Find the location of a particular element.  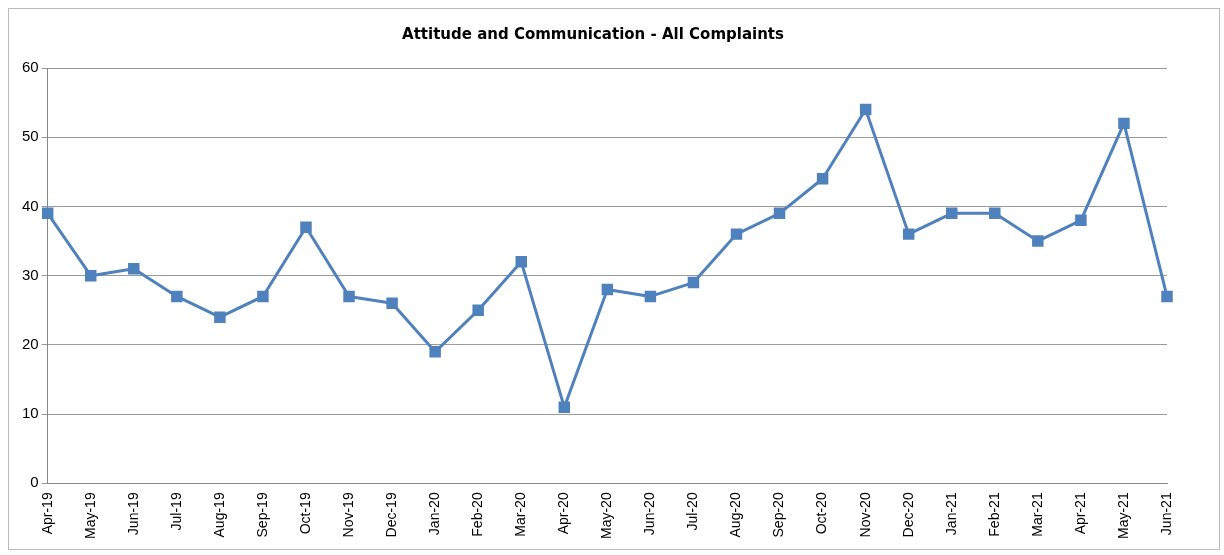

x-tick-label: Jan-20 is located at coordinates (434, 514).